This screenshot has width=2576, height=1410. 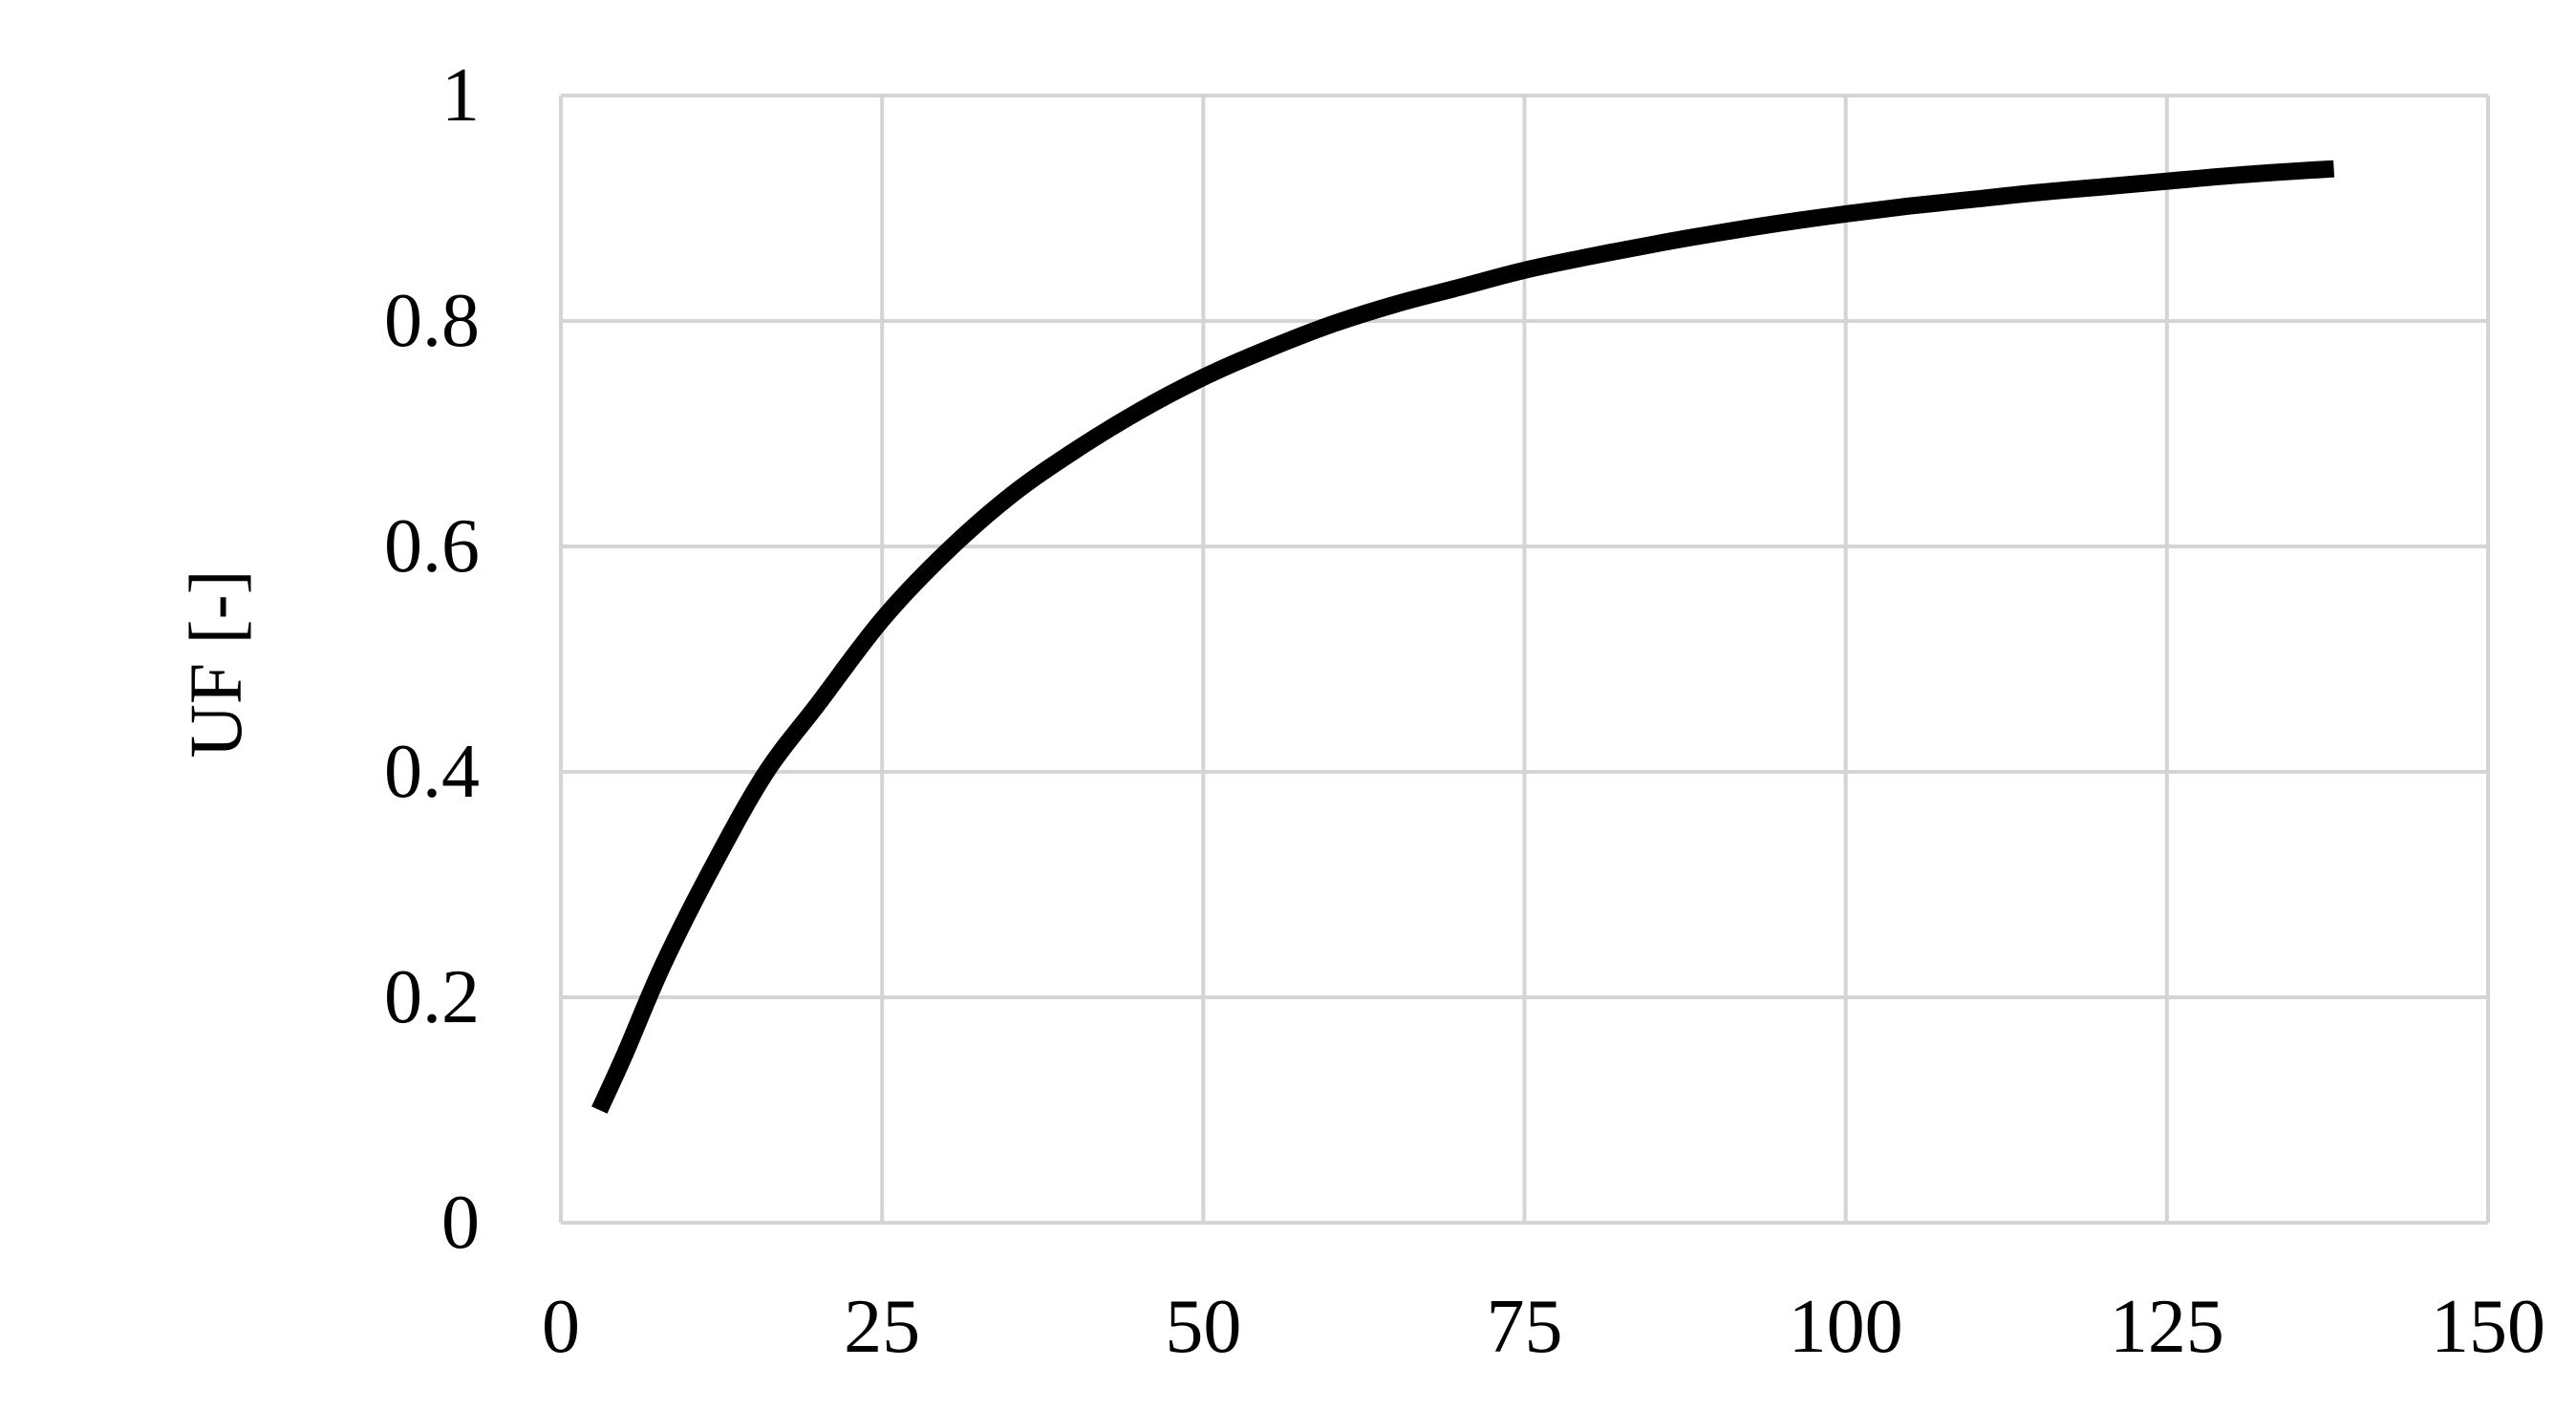 I want to click on y-tick-label: 0.8, so click(x=432, y=321).